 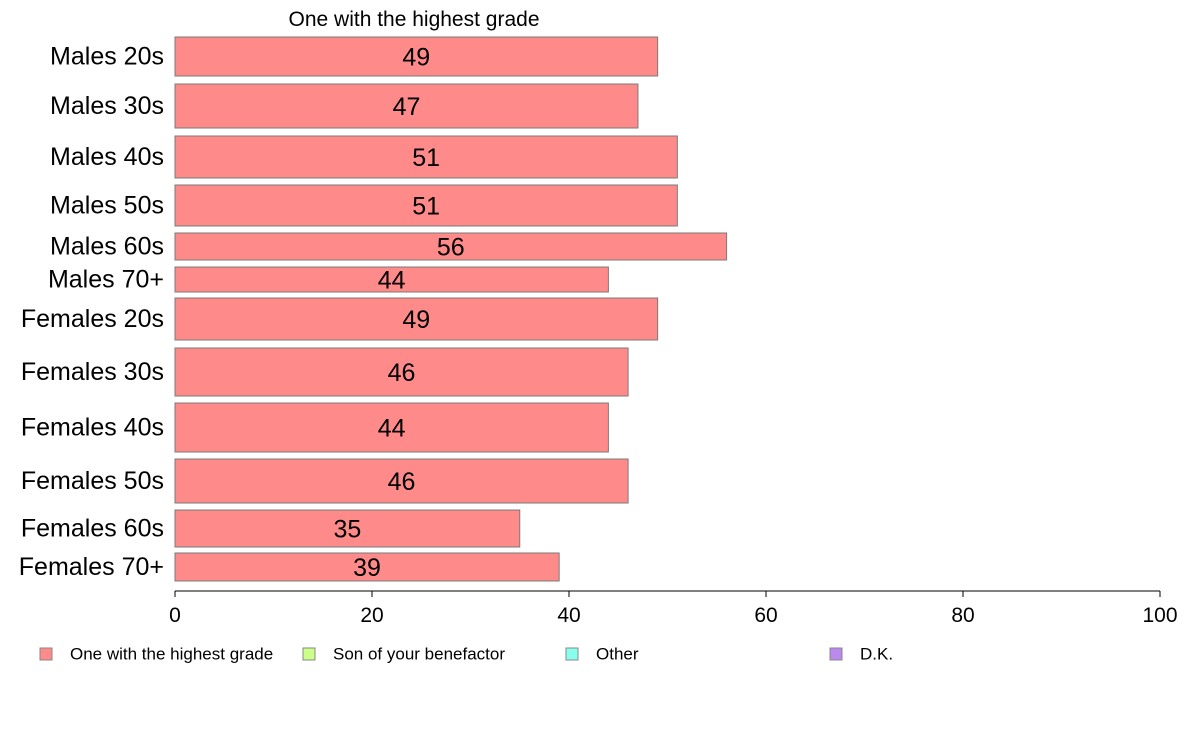 I want to click on bar-females-50s, so click(x=401, y=481).